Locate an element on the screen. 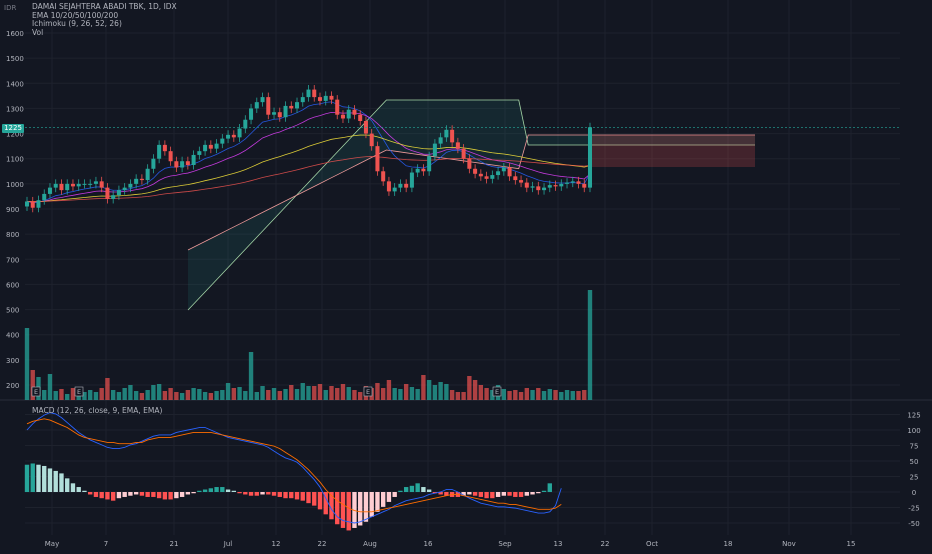 The image size is (932, 554). ichimoku-legend: Ichimoku (9, 26, 52, 26) is located at coordinates (77, 24).